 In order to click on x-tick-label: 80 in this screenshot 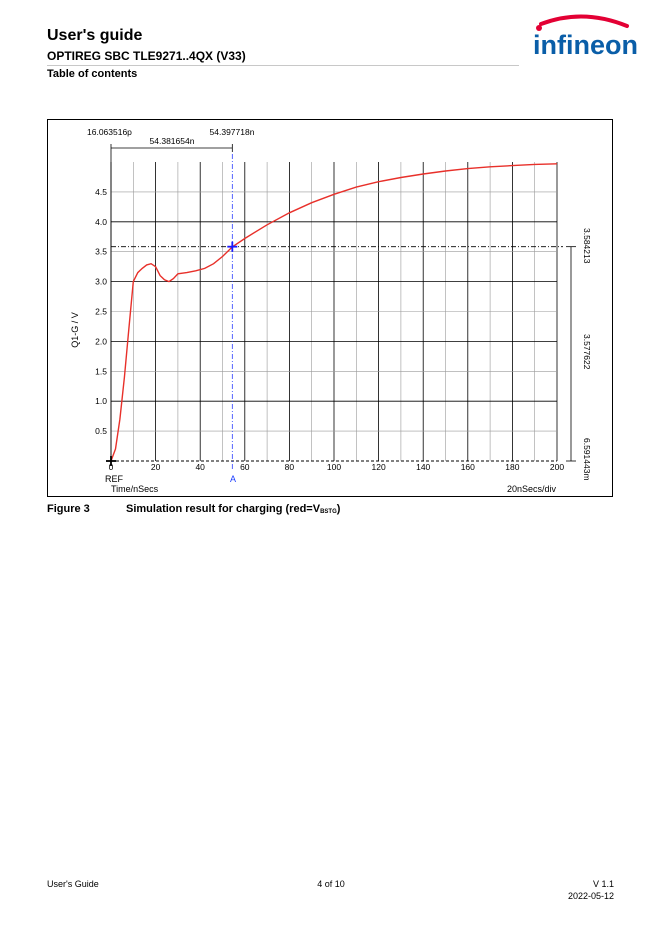, I will do `click(290, 467)`.